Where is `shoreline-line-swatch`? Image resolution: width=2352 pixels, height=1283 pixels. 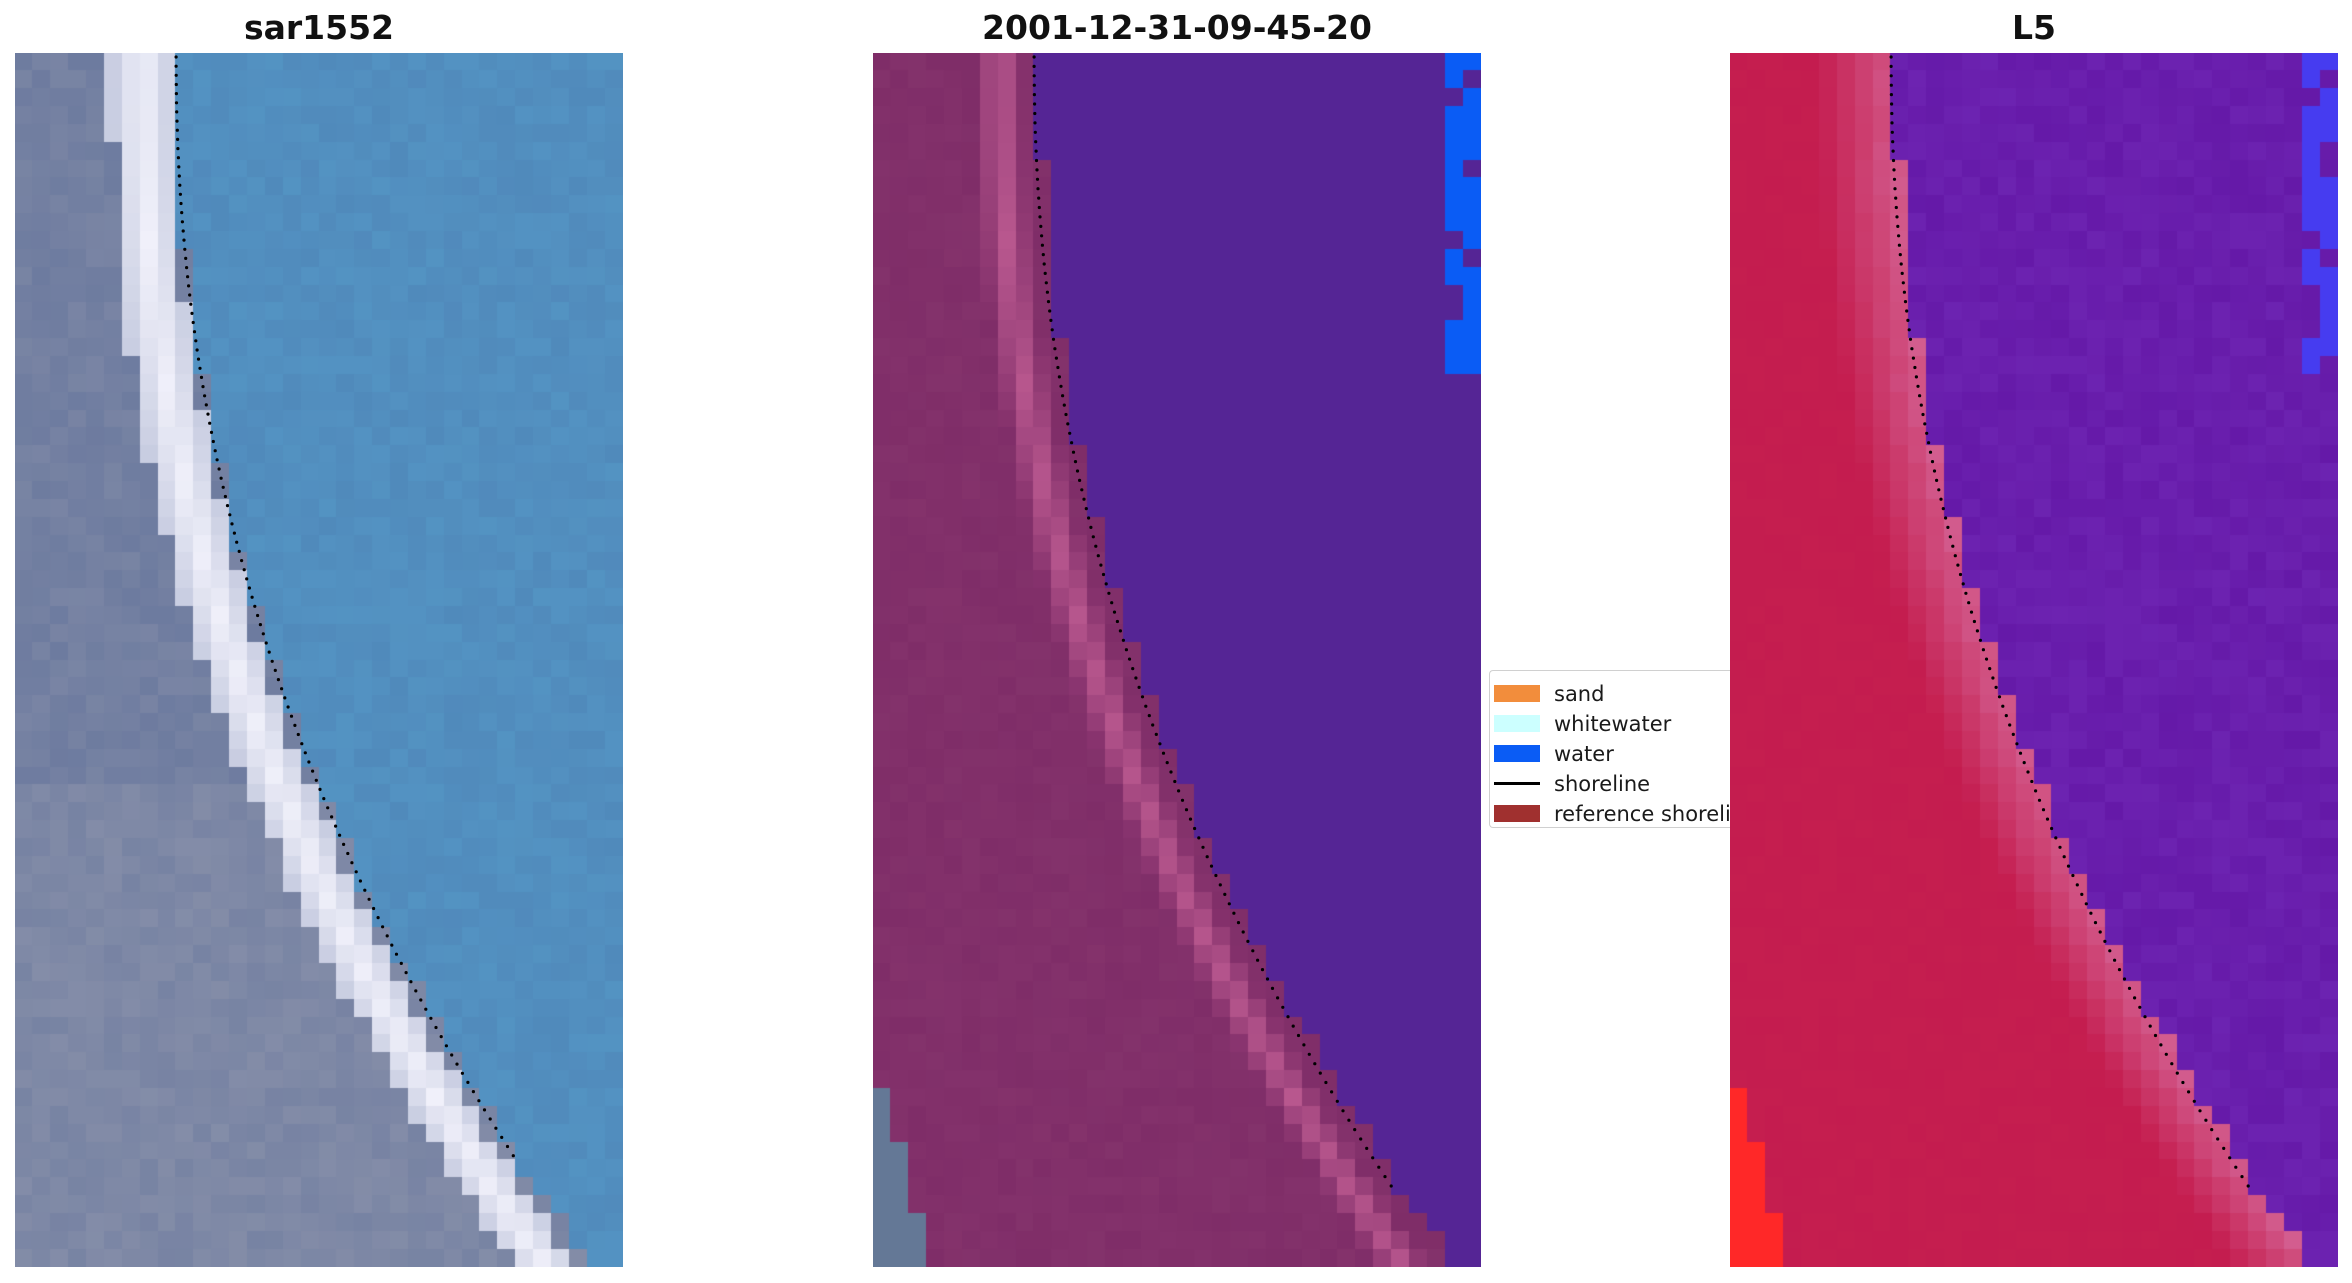
shoreline-line-swatch is located at coordinates (1517, 783).